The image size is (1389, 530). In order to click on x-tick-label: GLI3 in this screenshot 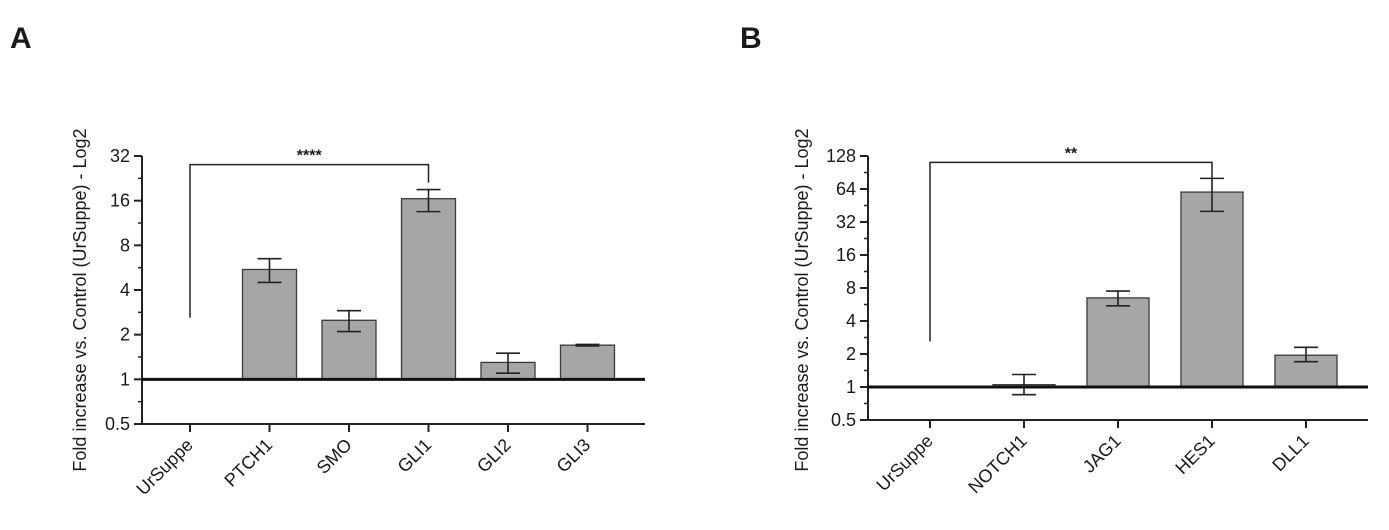, I will do `click(574, 456)`.